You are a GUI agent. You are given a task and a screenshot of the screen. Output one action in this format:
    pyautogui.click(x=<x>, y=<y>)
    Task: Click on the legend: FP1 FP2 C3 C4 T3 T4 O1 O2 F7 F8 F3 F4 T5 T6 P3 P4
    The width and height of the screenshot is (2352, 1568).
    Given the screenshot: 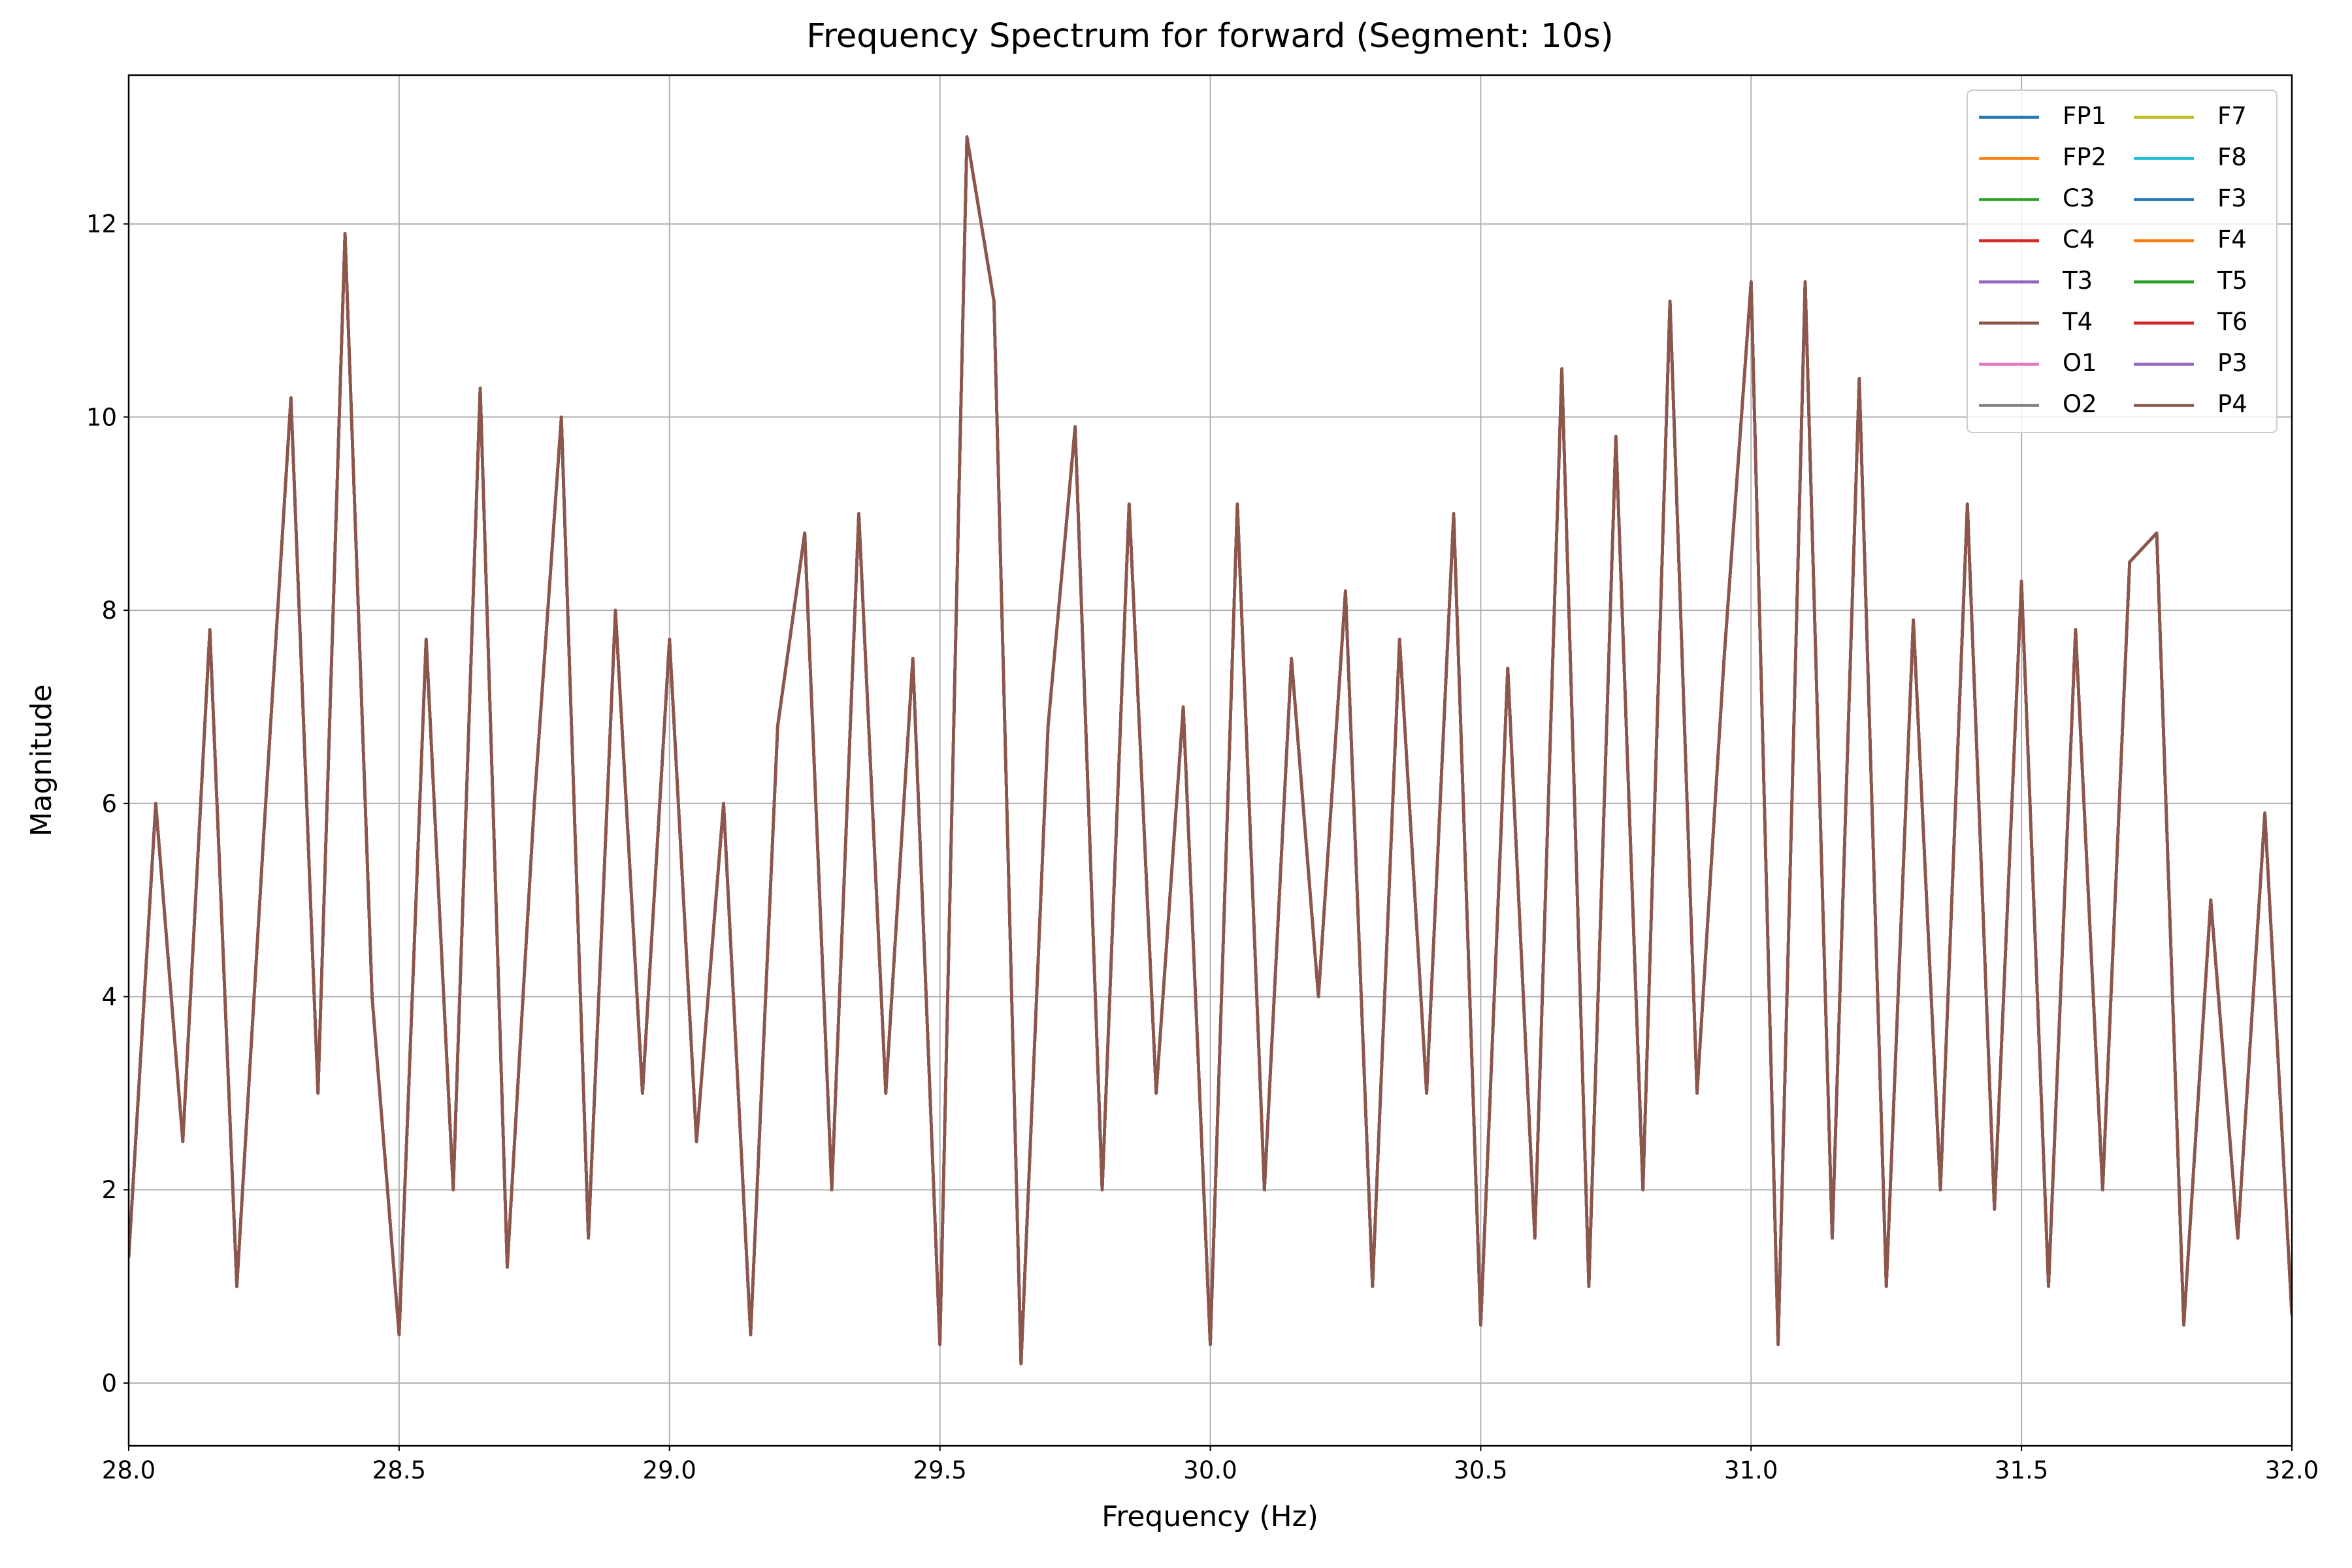 What is the action you would take?
    pyautogui.click(x=2122, y=261)
    